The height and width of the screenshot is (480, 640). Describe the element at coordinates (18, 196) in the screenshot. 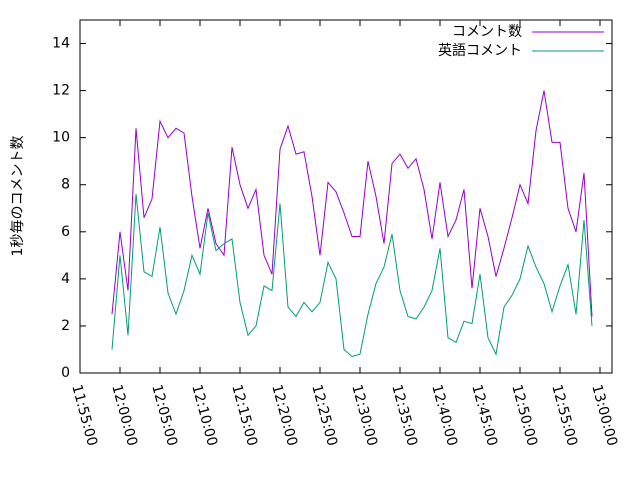

I see `y-axis-label: 1秒毎のコメント数` at that location.